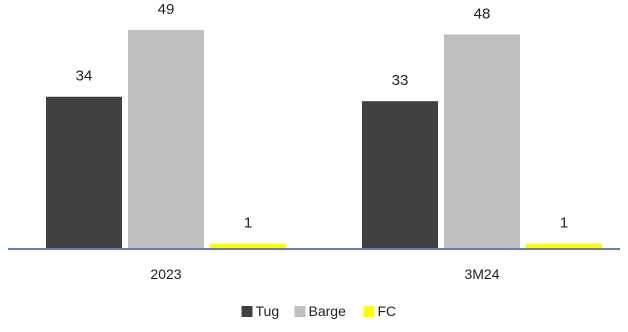 This screenshot has height=332, width=628. What do you see at coordinates (482, 13) in the screenshot?
I see `value-label-barge-3m24: 48` at bounding box center [482, 13].